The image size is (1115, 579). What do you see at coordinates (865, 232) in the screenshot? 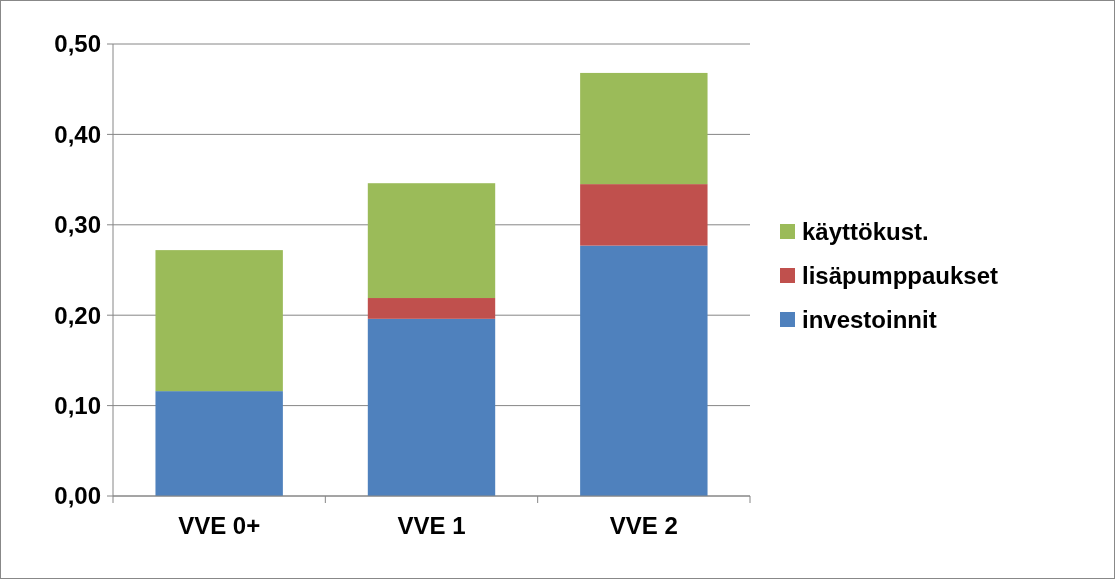
I see `legend-label: käyttökust.` at bounding box center [865, 232].